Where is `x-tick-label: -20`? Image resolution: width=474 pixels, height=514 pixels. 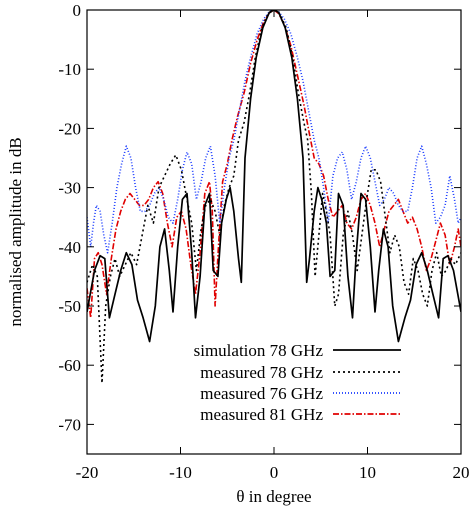
x-tick-label: -20 is located at coordinates (87, 472).